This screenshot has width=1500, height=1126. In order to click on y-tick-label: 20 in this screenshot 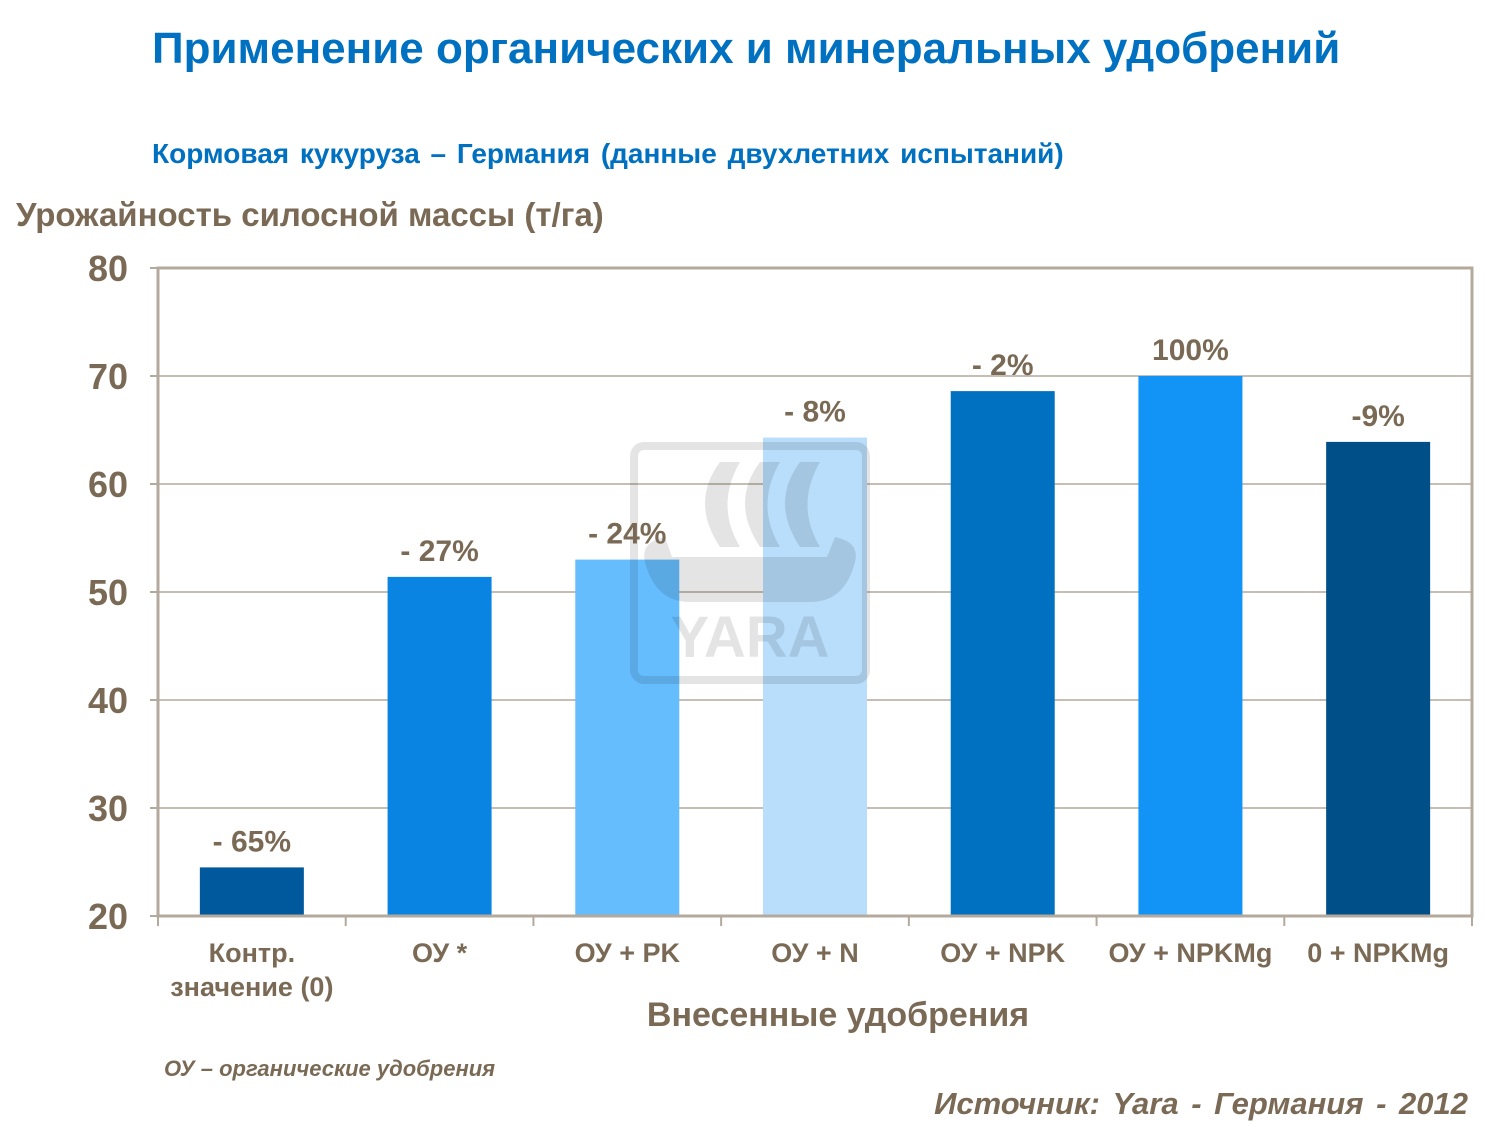, I will do `click(108, 916)`.